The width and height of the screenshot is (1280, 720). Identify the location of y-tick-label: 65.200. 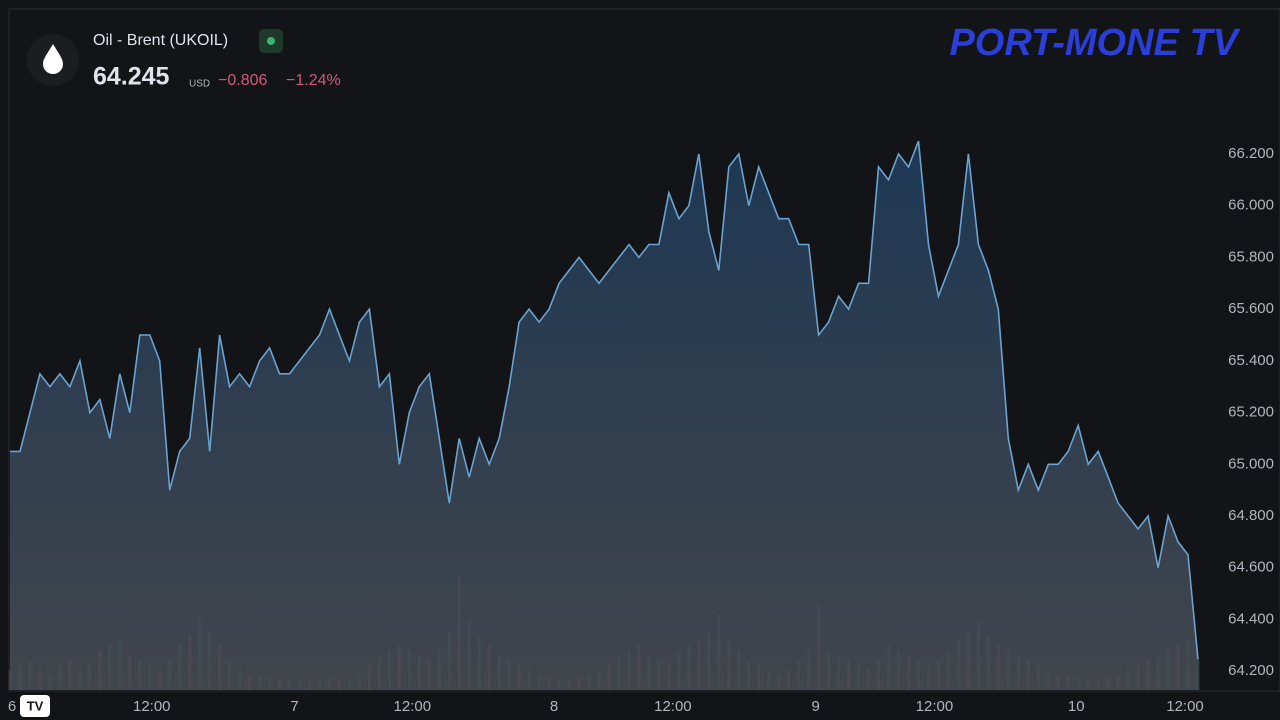
(1251, 412).